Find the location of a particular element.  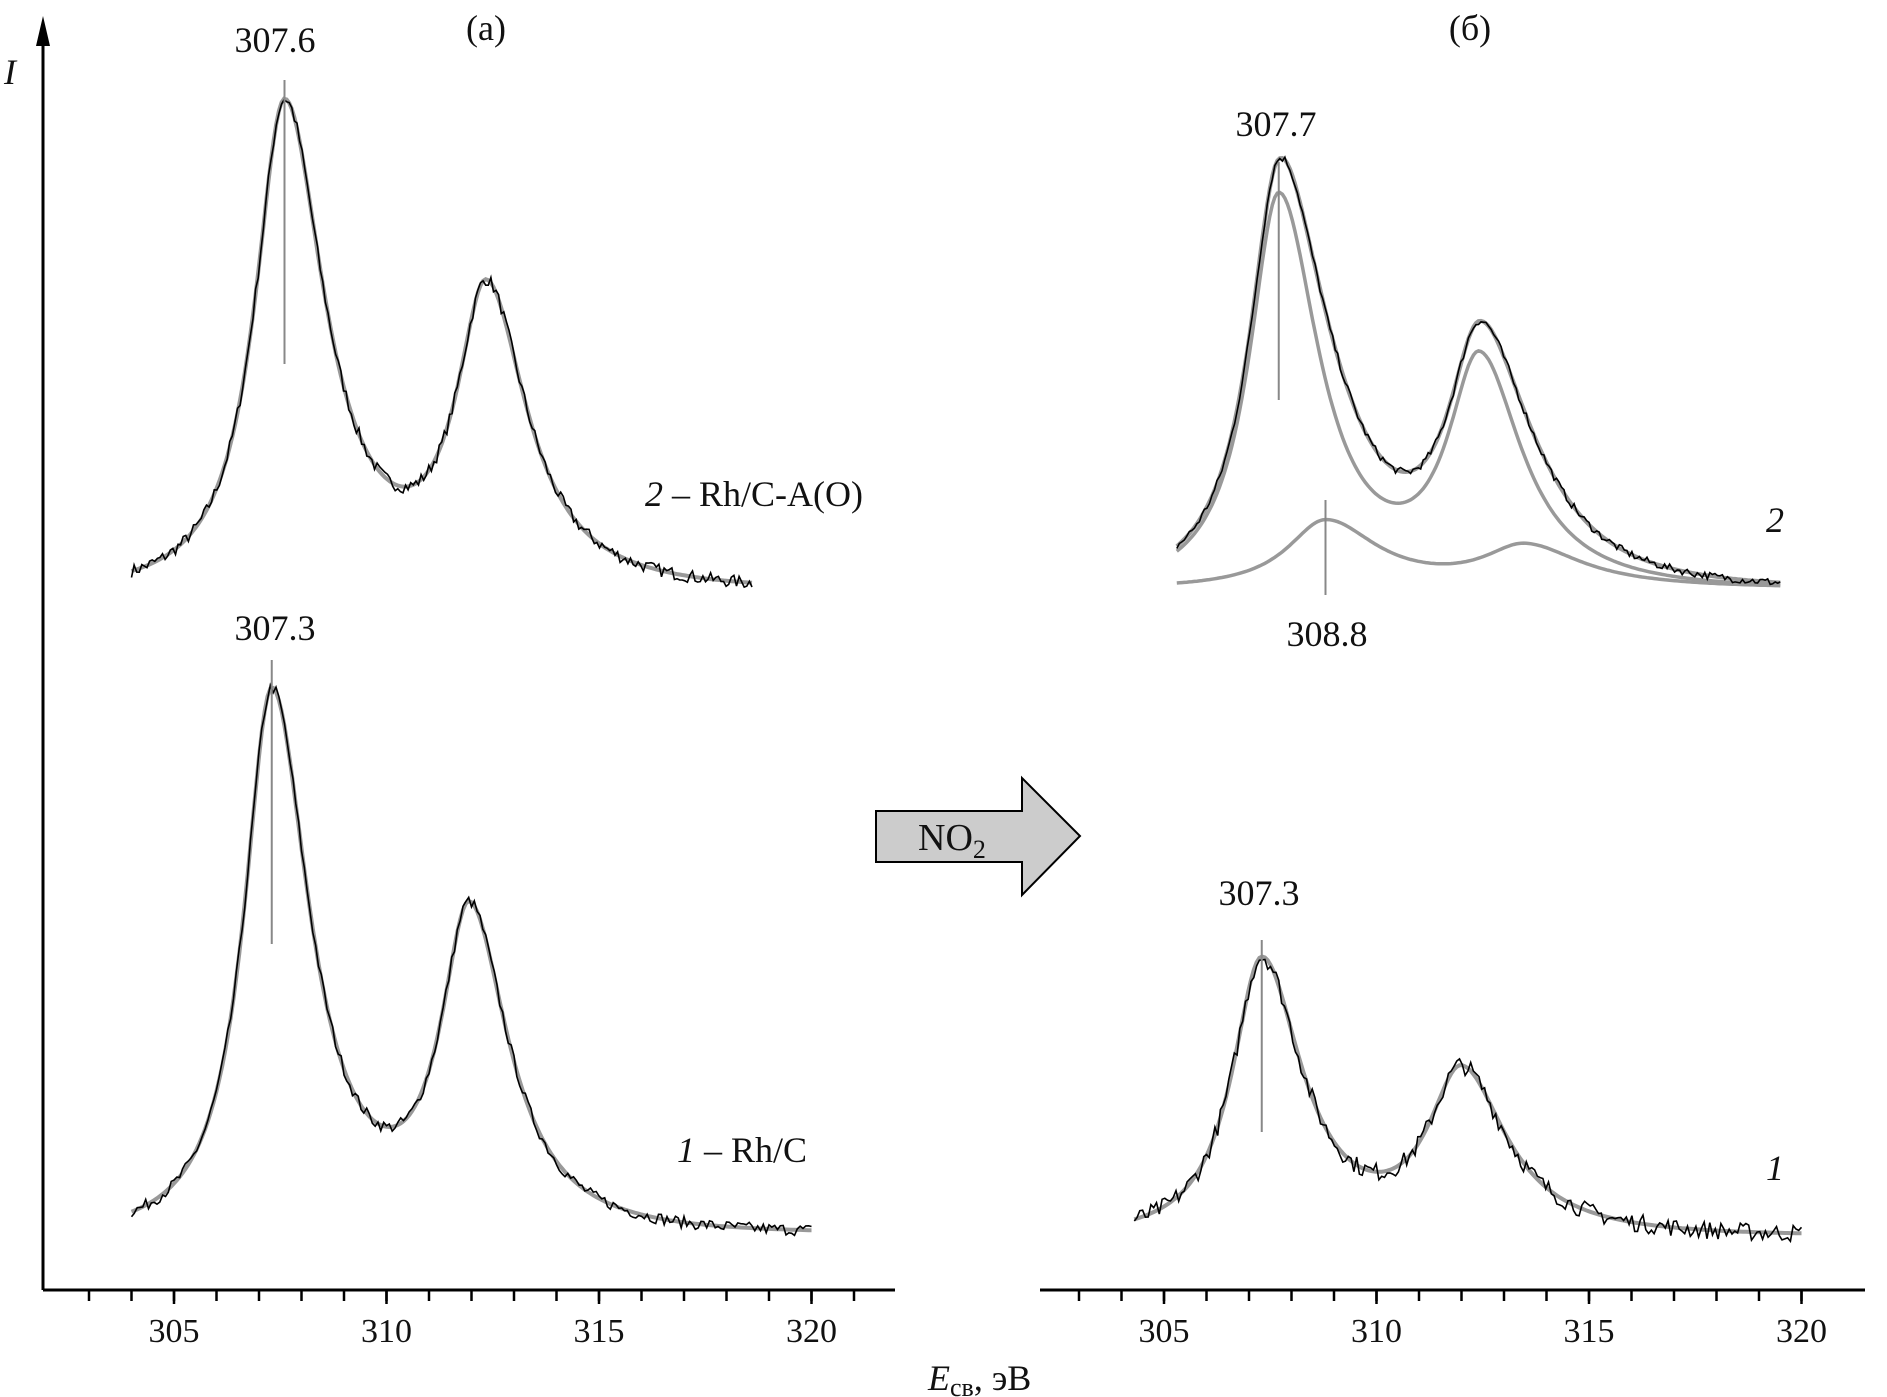

x-axis-label: Eсв, эВ is located at coordinates (979, 1377).